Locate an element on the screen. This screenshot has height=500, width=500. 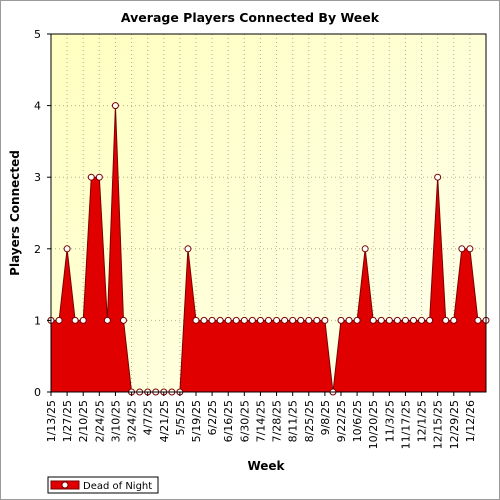
legend: Dead of Night is located at coordinates (103, 485).